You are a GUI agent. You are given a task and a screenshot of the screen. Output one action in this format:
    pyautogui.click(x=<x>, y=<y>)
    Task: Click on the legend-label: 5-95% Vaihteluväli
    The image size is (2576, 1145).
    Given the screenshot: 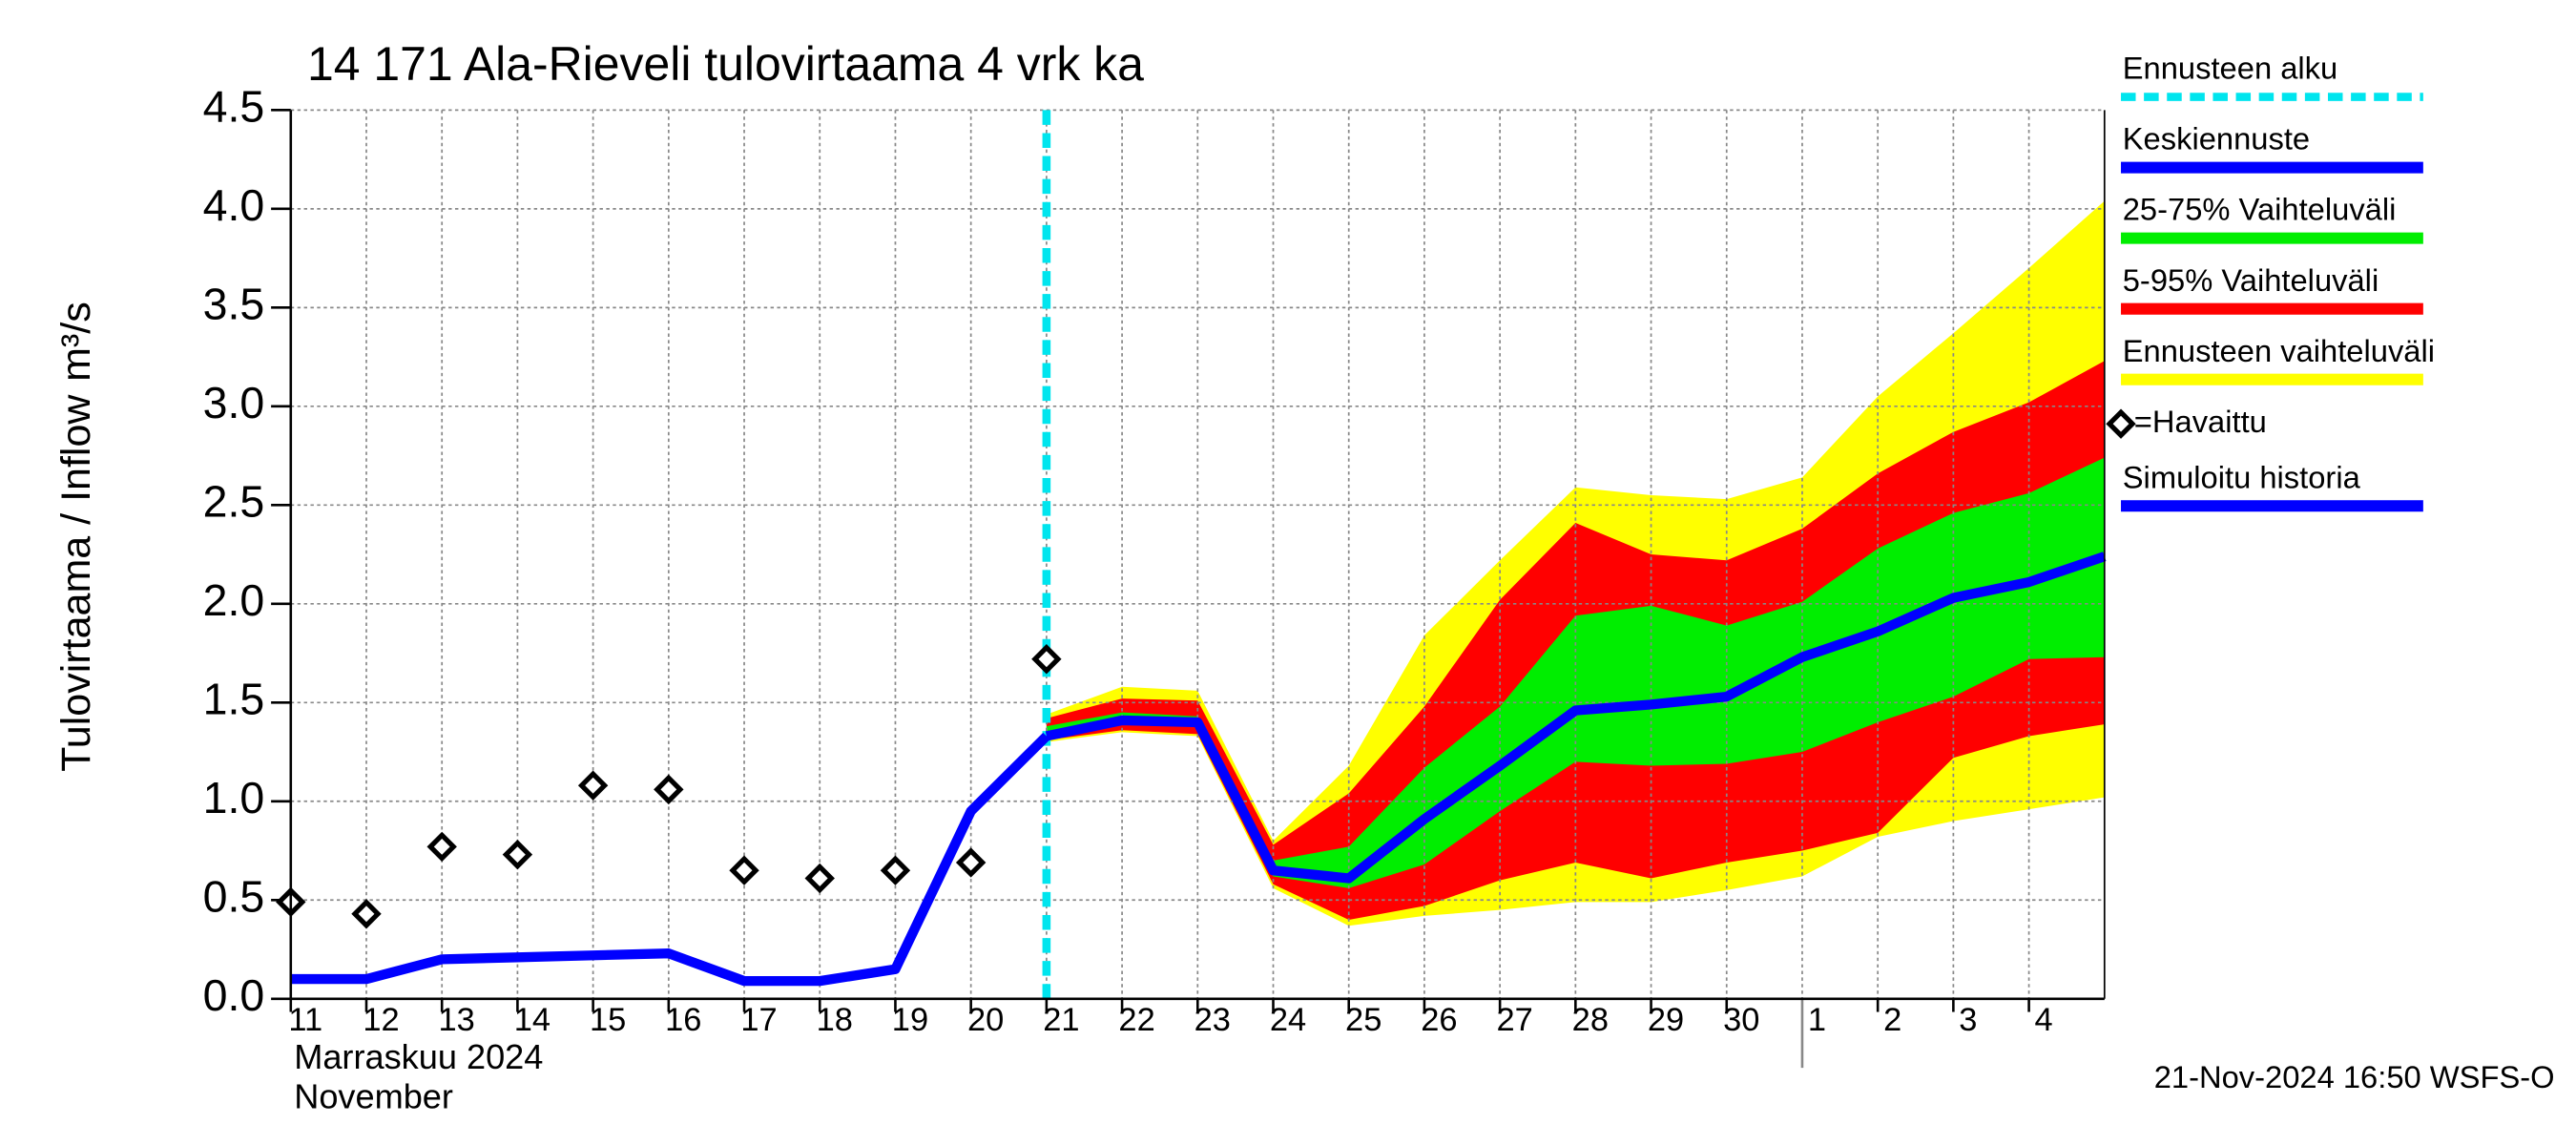 What is the action you would take?
    pyautogui.click(x=2251, y=280)
    